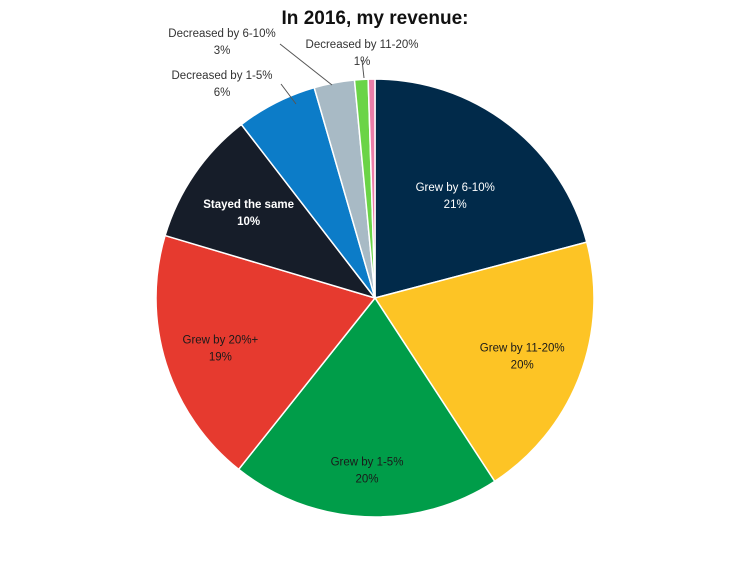 The width and height of the screenshot is (750, 562). I want to click on slice-label-2: Grew by 11-20% 20%, so click(522, 357).